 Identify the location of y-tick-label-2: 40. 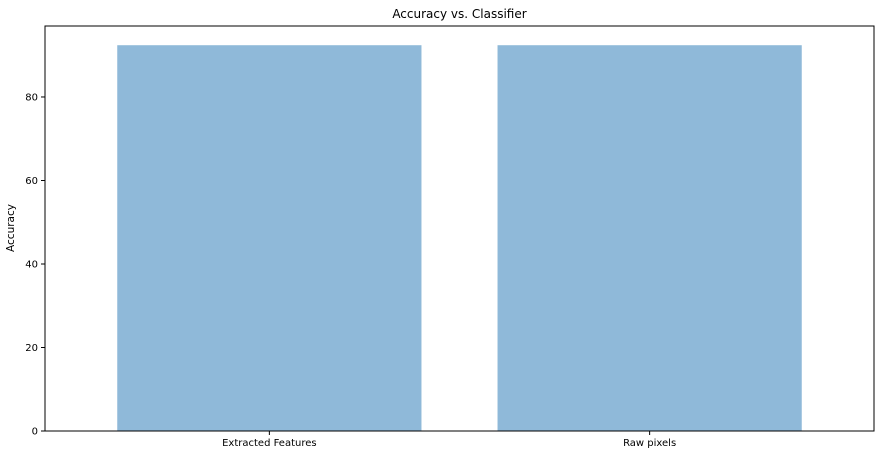
(31, 264).